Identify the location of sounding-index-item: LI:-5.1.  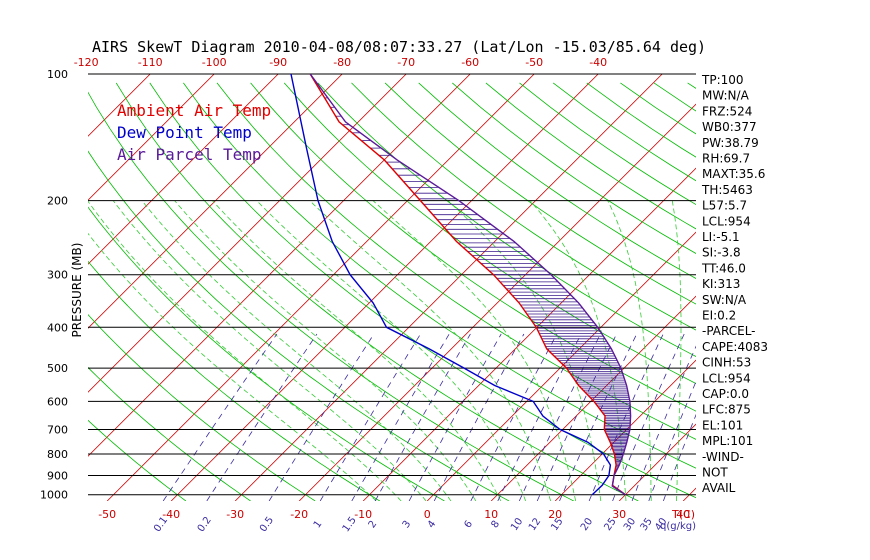
(721, 237).